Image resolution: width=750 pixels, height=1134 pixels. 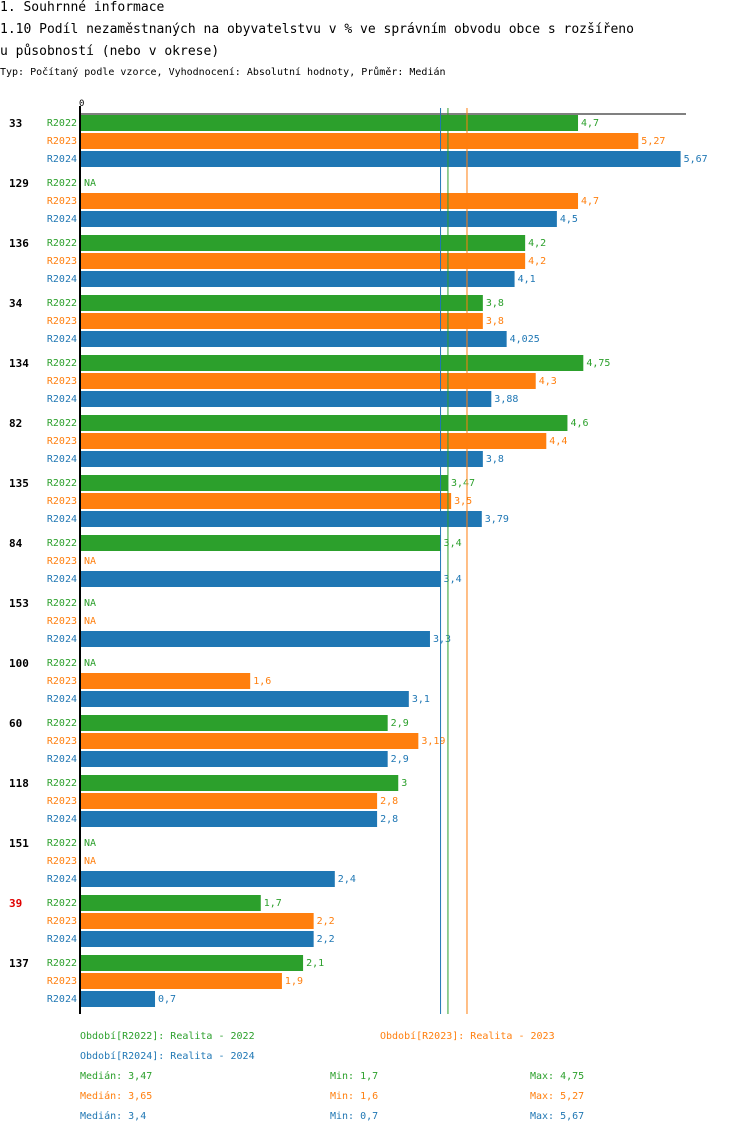 I want to click on category-label: 137, so click(x=19, y=963).